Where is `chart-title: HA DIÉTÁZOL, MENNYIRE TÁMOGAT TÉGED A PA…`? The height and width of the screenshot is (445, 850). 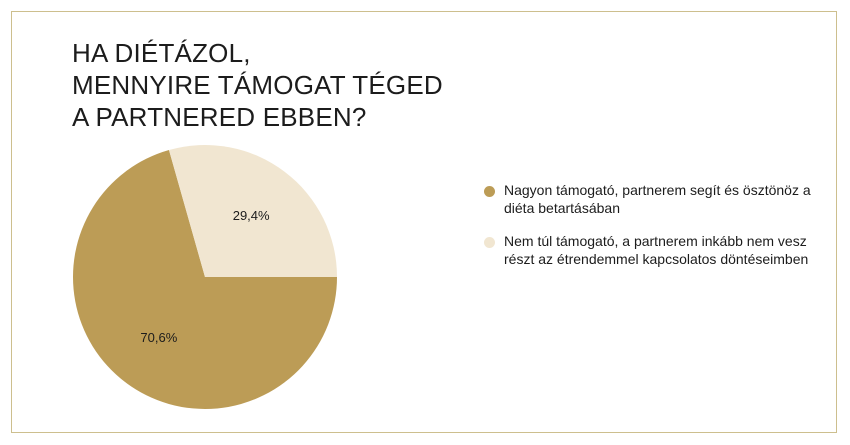
chart-title: HA DIÉTÁZOL, MENNYIRE TÁMOGAT TÉGED A PA… is located at coordinates (257, 85).